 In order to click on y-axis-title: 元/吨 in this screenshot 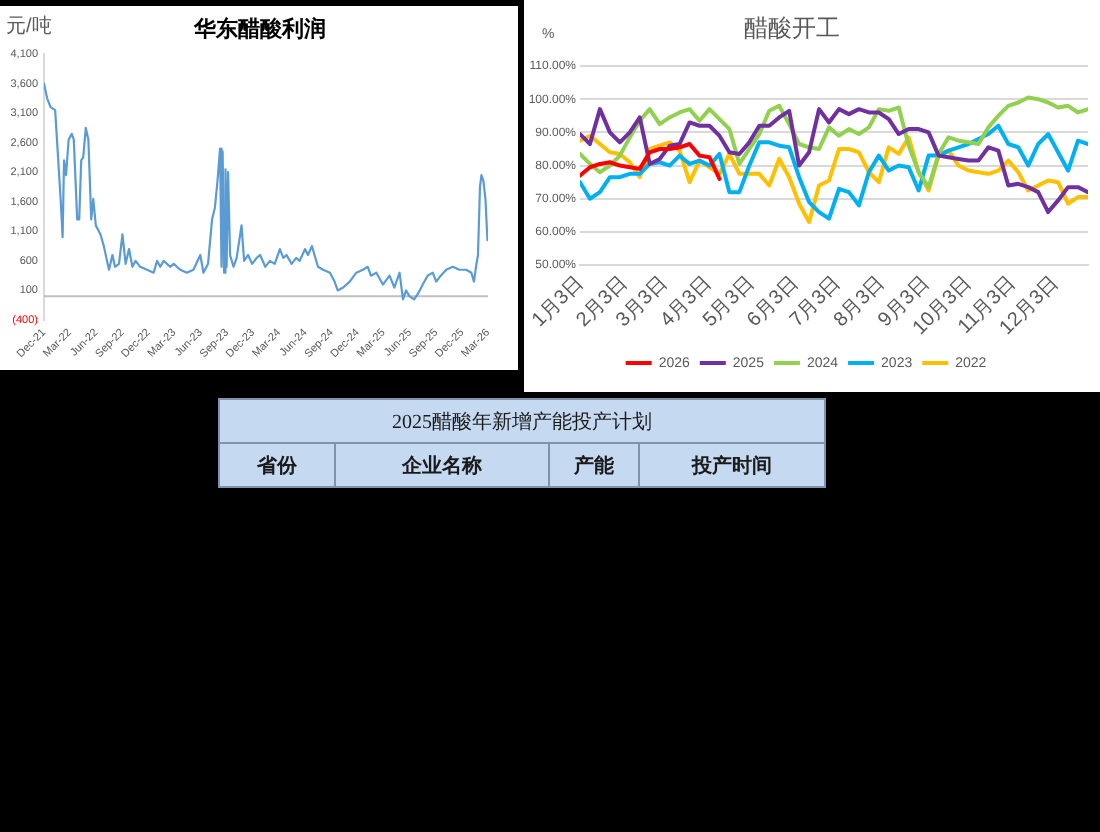, I will do `click(29, 28)`.